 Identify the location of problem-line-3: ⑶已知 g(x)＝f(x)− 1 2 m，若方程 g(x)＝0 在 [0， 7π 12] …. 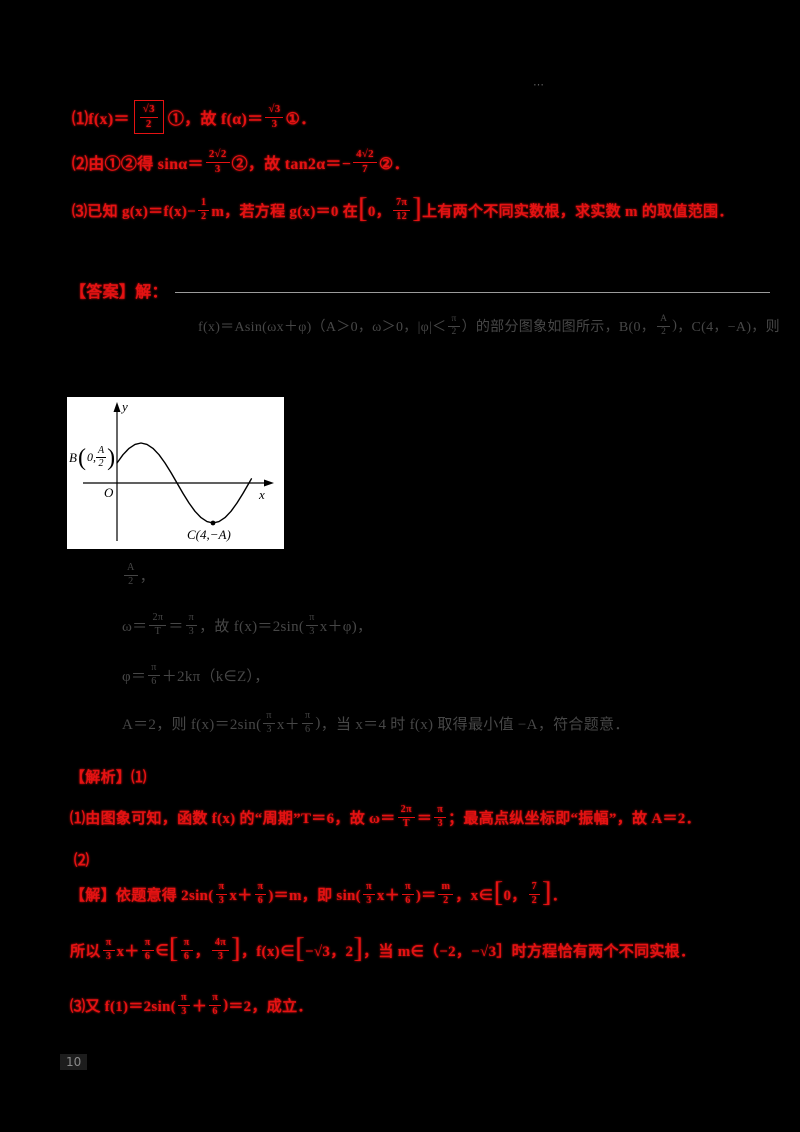
(403, 209).